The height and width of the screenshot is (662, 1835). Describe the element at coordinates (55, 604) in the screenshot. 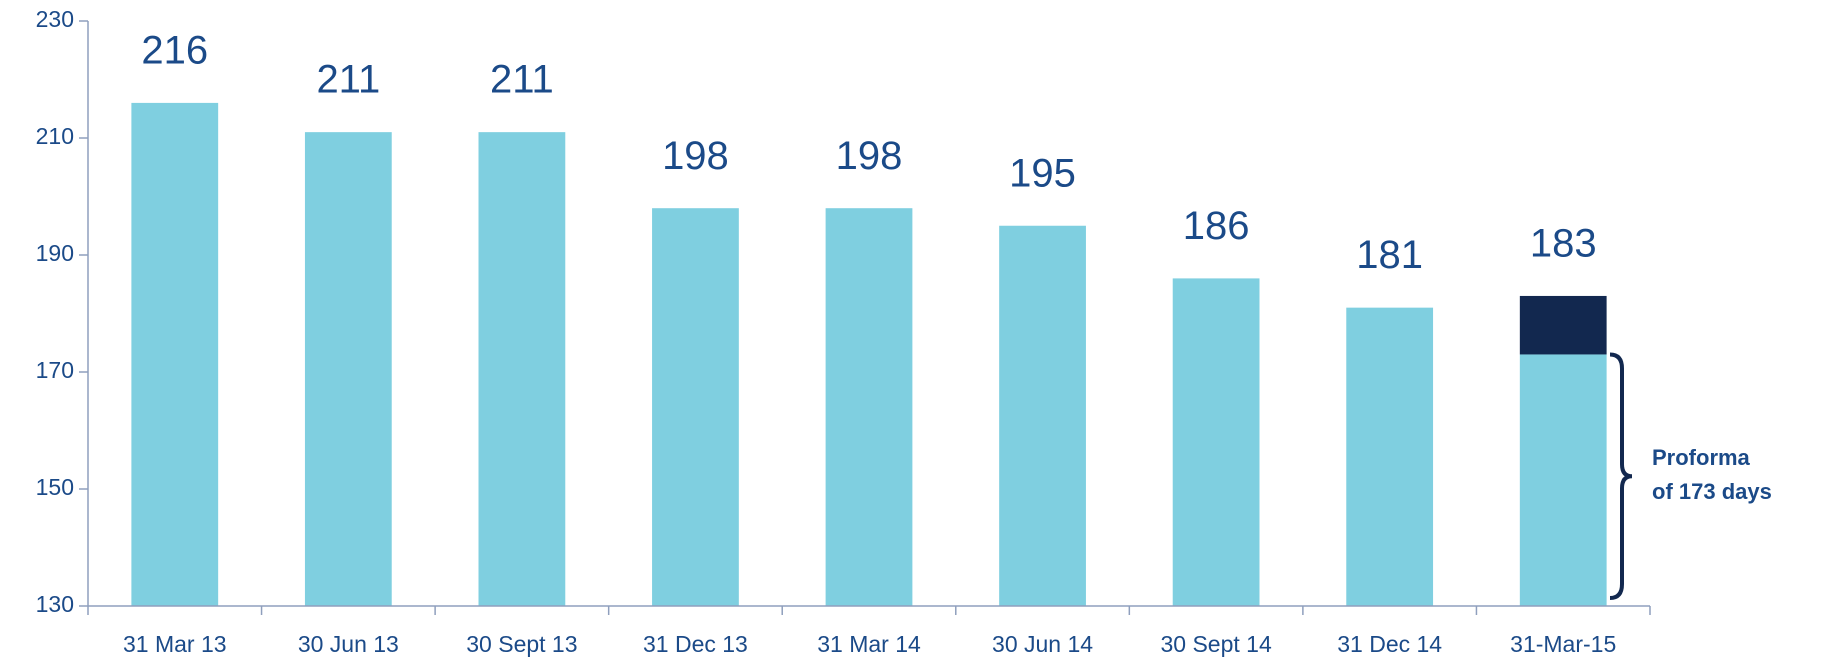

I see `y-tick-label: 130` at that location.